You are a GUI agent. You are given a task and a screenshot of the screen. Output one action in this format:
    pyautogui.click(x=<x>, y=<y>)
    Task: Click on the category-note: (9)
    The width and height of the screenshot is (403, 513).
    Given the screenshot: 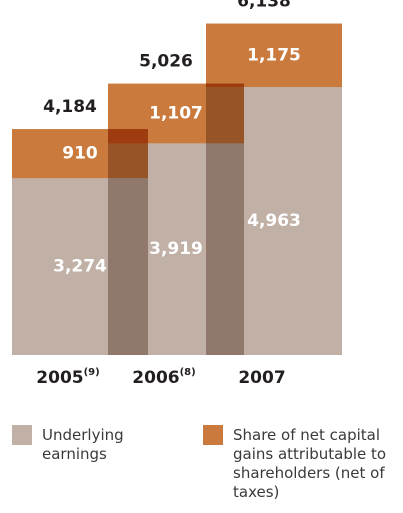 What is the action you would take?
    pyautogui.click(x=92, y=372)
    